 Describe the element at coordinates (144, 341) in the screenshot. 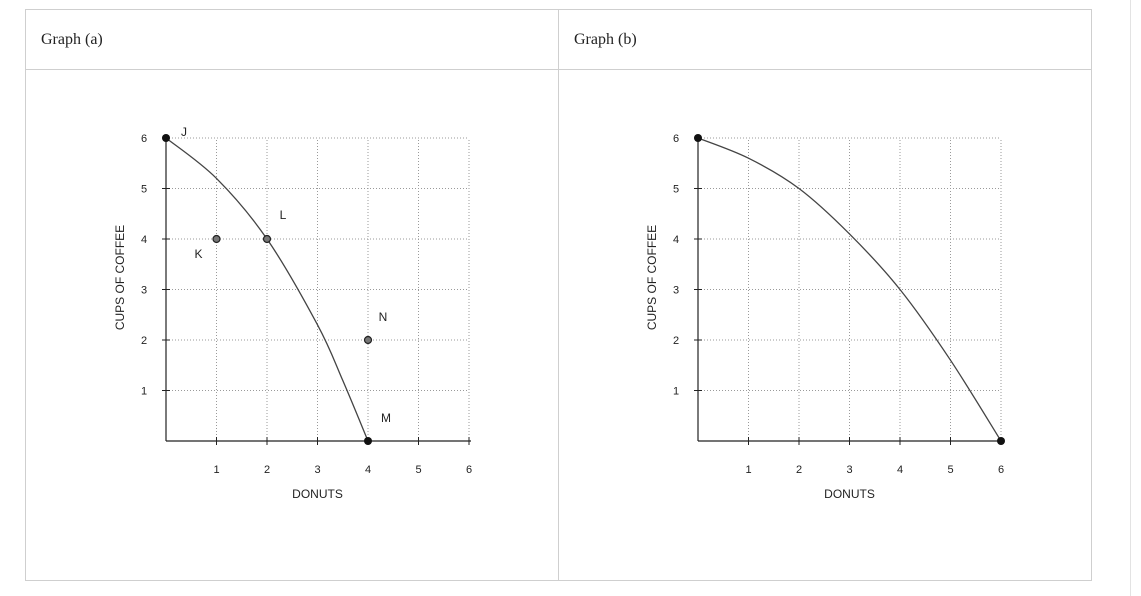

I see `chart-a-y-tick-label: 2` at that location.